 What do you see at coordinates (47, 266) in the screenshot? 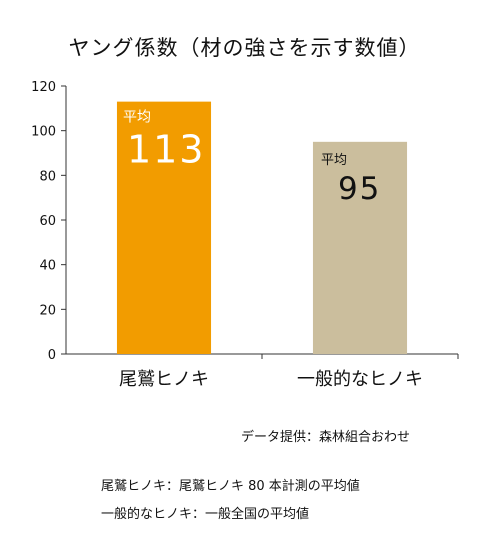
I see `y-tick-label: 40` at bounding box center [47, 266].